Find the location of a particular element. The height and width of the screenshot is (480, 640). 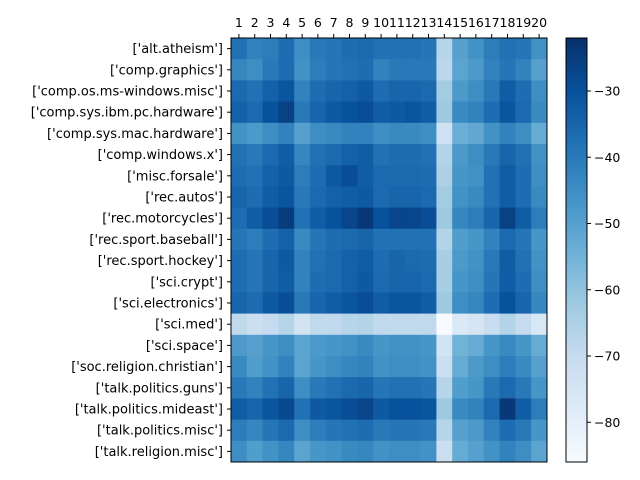

x-axis-ticks: 1 2 3 4 5 6 7 8 9 10 11 12 13 14 15 16 17 18 19 20 is located at coordinates (391, 26).